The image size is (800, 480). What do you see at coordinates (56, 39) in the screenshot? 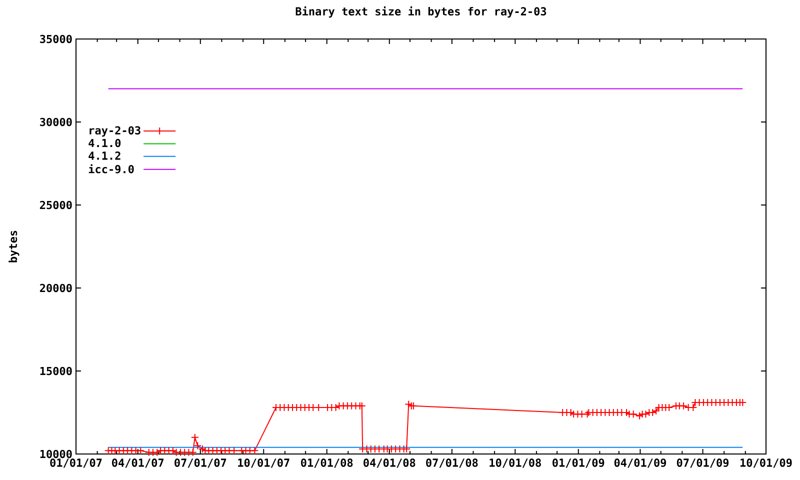
I see `y-tick-label: 35000` at bounding box center [56, 39].